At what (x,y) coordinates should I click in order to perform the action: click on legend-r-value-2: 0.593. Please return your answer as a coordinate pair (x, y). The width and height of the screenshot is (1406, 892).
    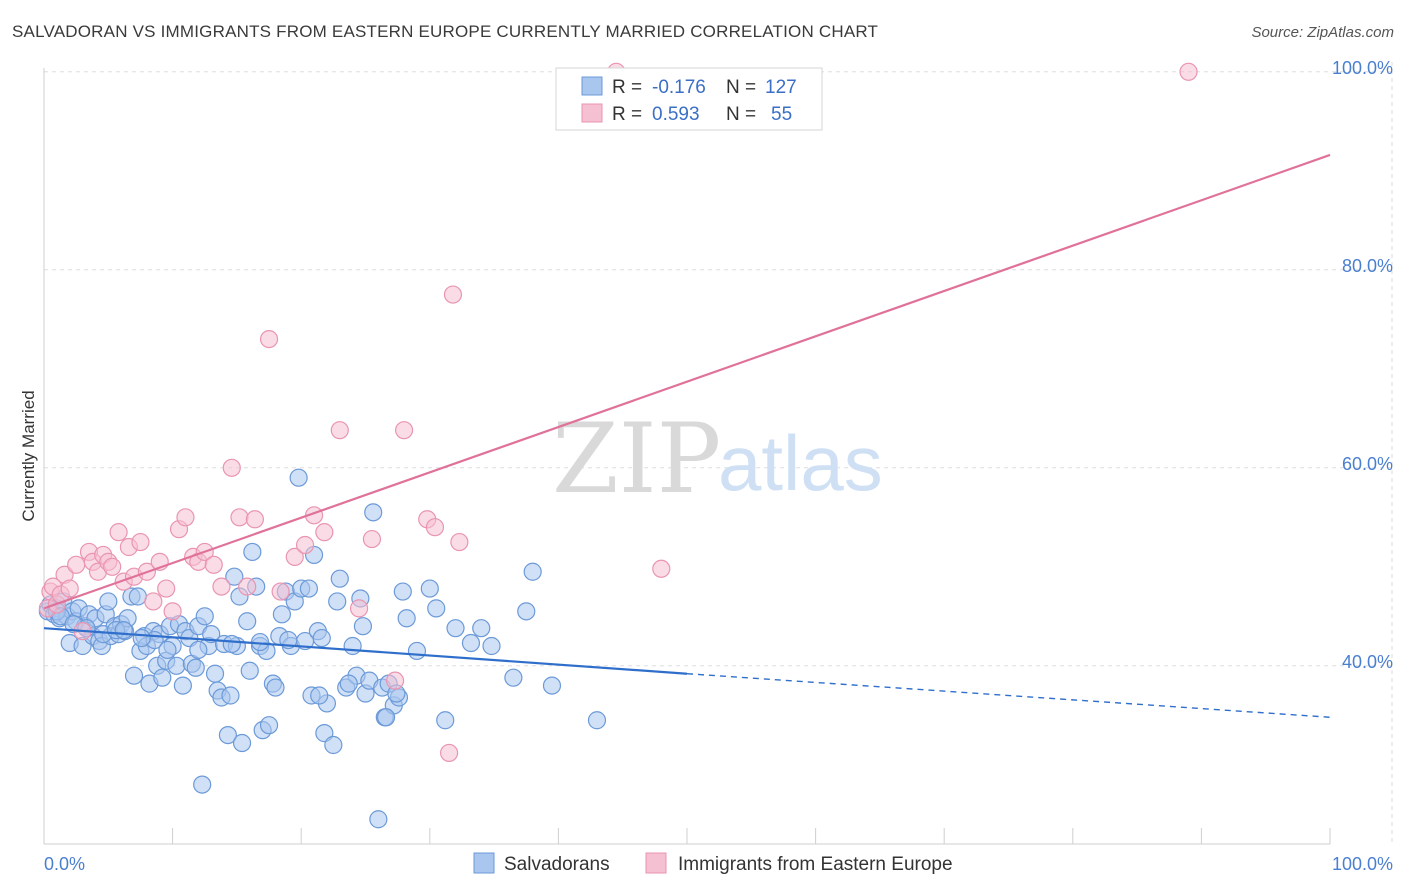
    Looking at the image, I should click on (676, 114).